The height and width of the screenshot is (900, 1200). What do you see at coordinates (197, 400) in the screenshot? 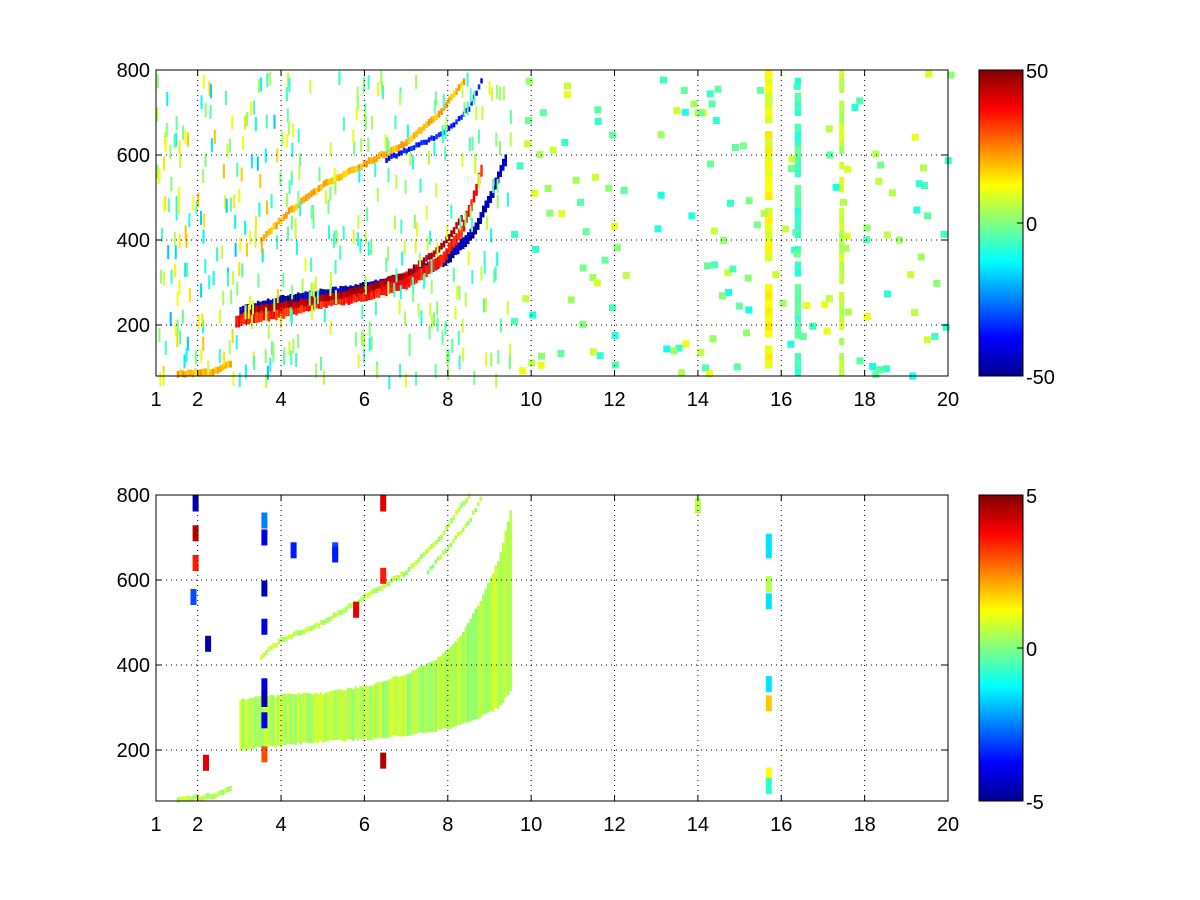
I see `top-x-tick-label: 2` at bounding box center [197, 400].